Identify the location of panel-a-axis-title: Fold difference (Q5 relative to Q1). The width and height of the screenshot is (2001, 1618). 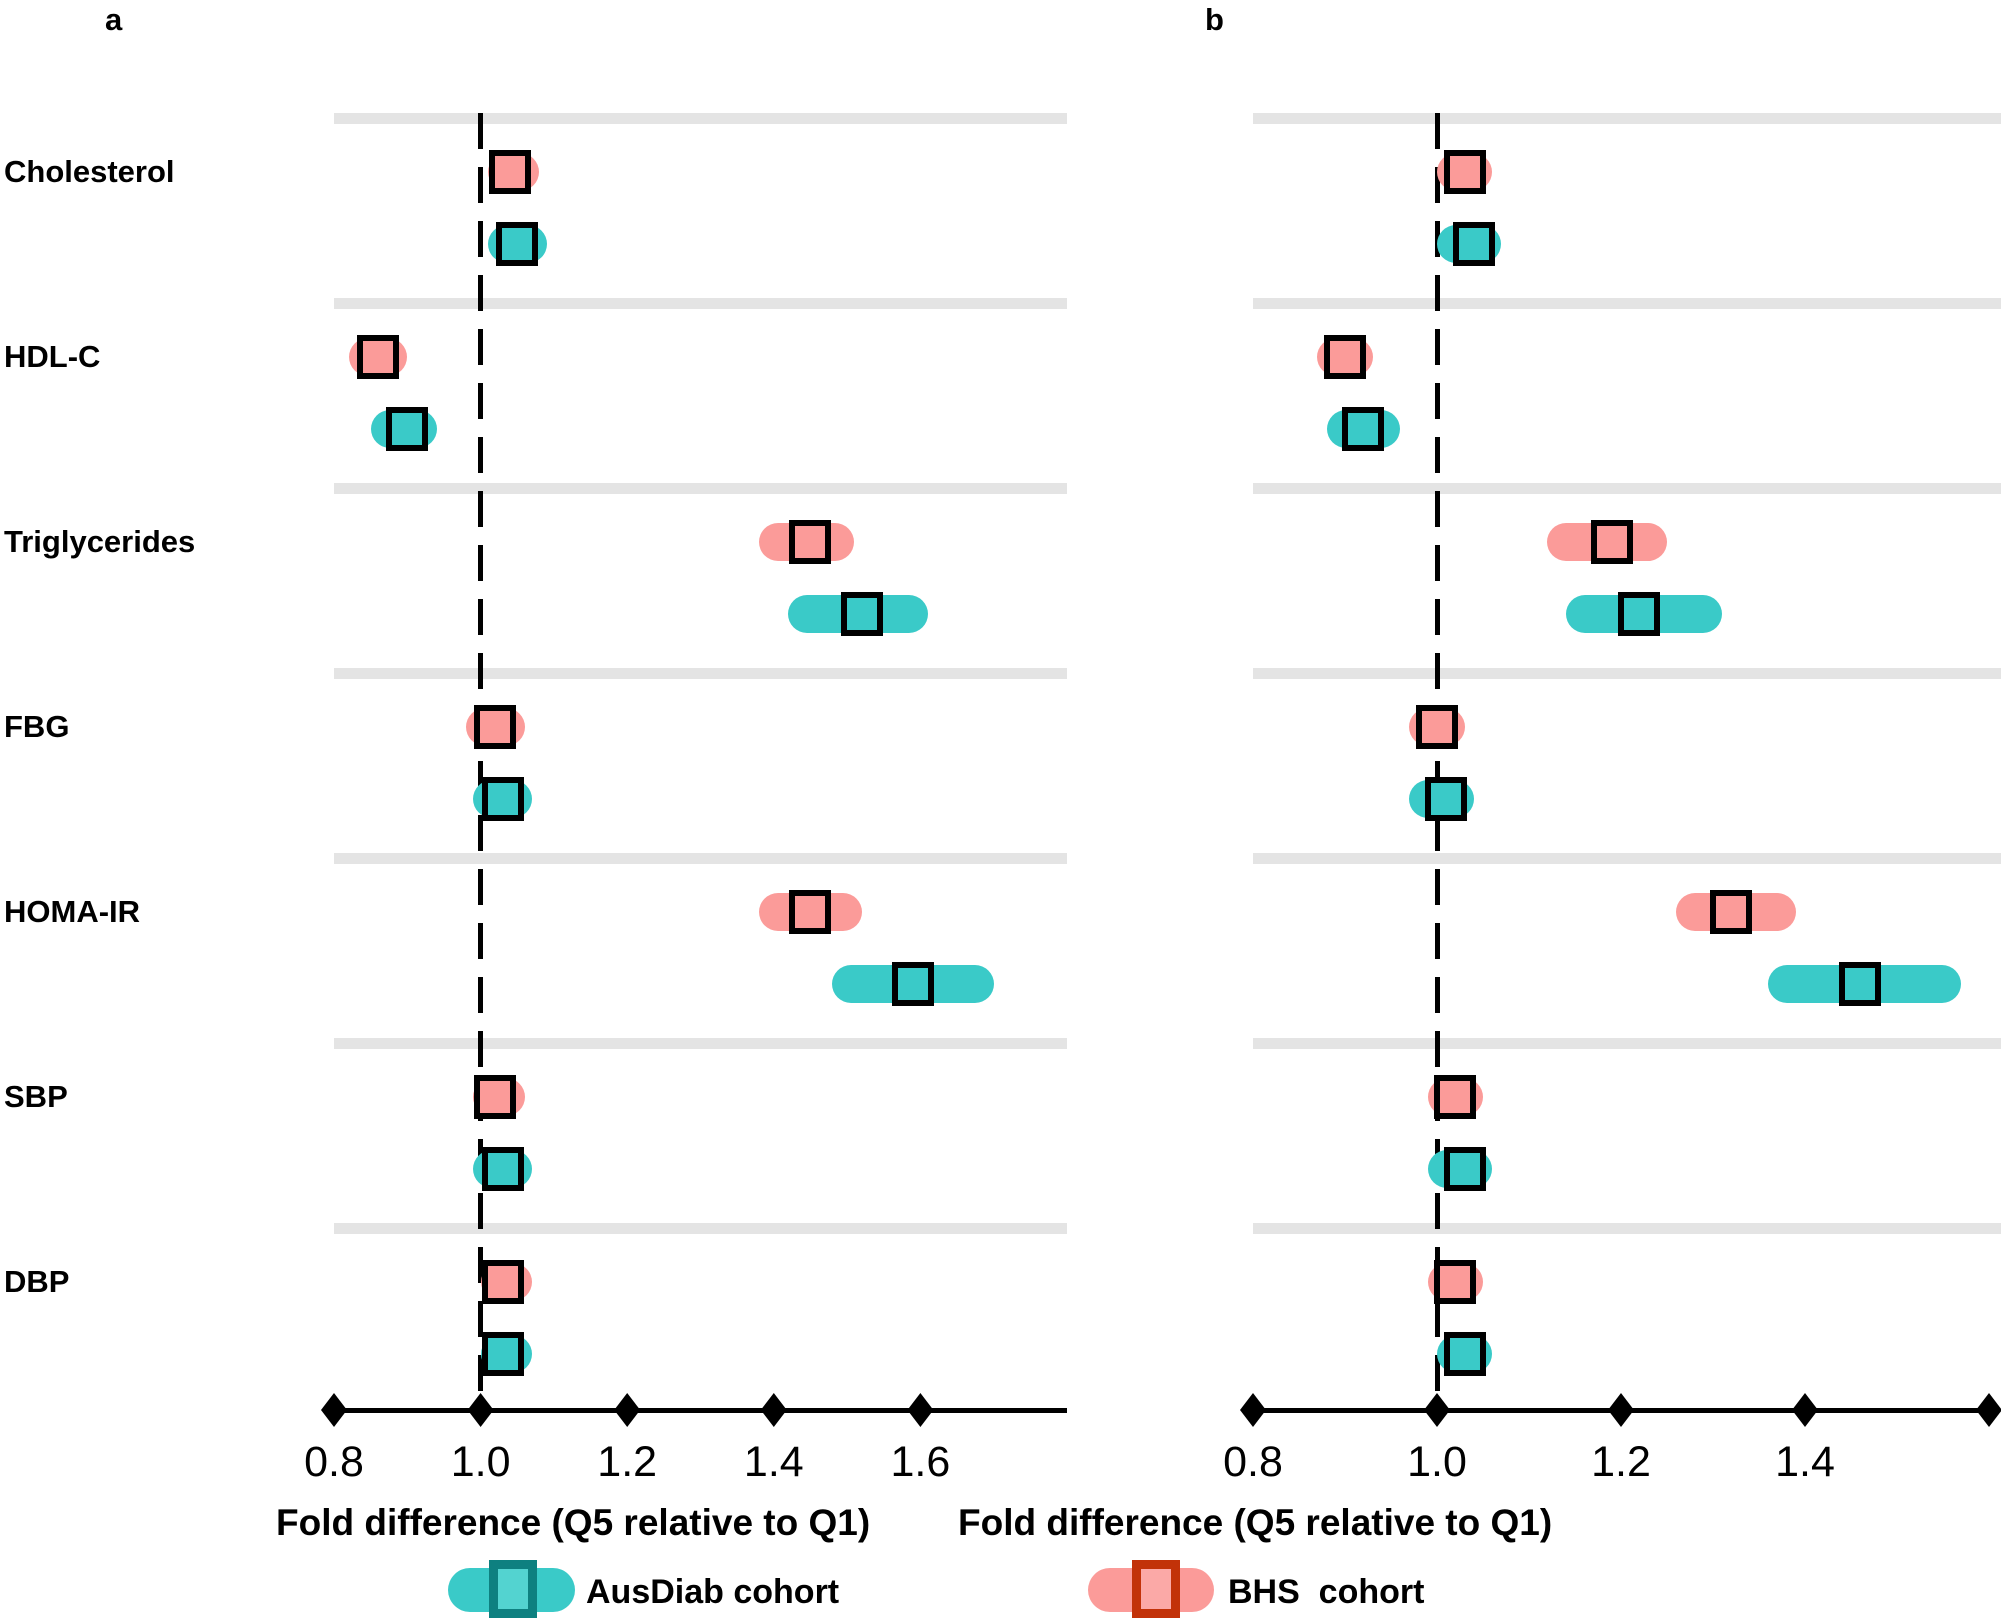
(573, 1522).